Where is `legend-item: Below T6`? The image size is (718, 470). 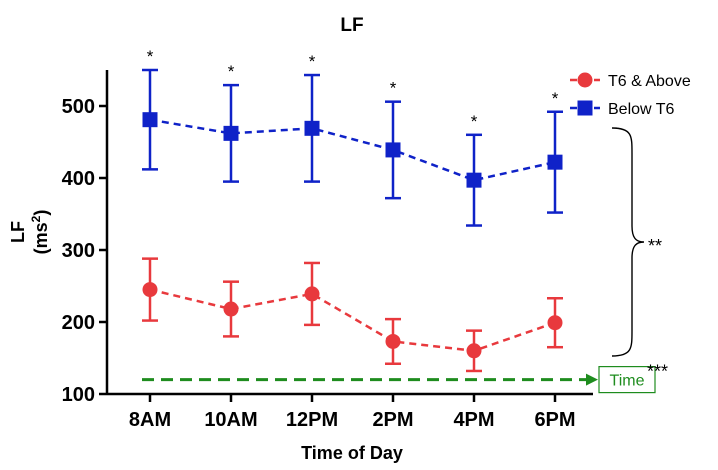 legend-item: Below T6 is located at coordinates (622, 109).